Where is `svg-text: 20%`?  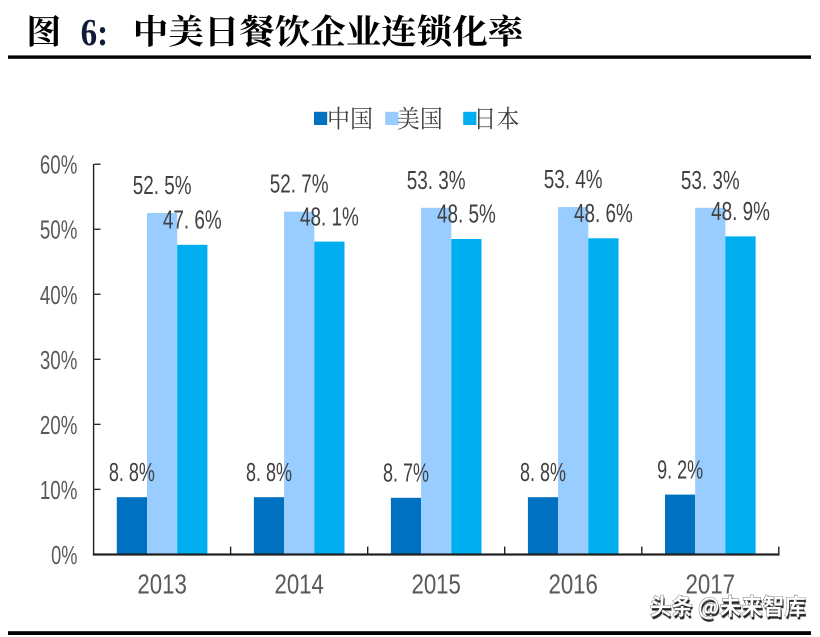 svg-text: 20% is located at coordinates (59, 425).